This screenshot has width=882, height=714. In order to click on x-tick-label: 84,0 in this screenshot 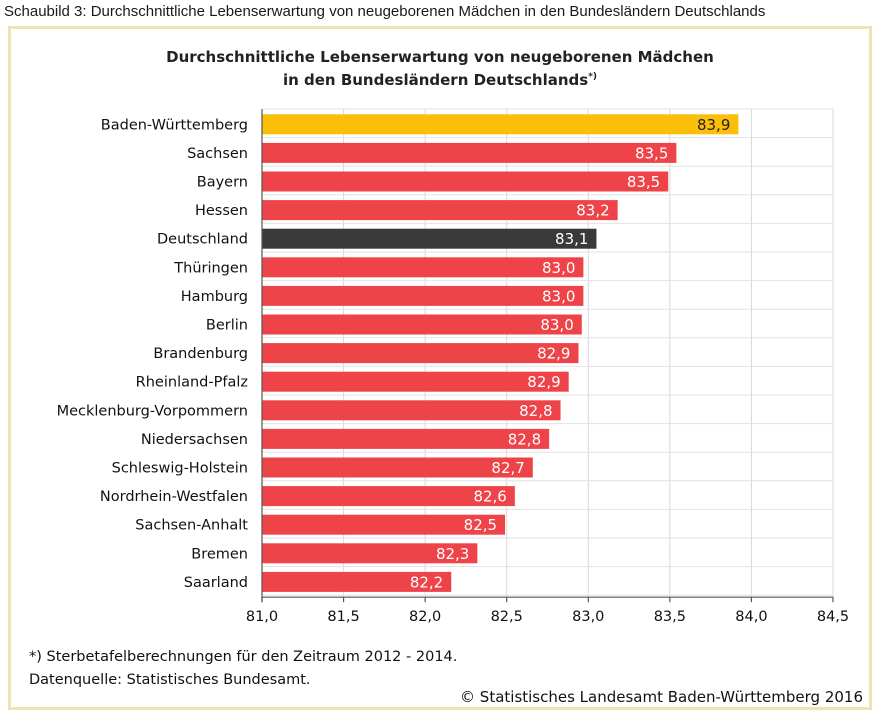, I will do `click(751, 617)`.